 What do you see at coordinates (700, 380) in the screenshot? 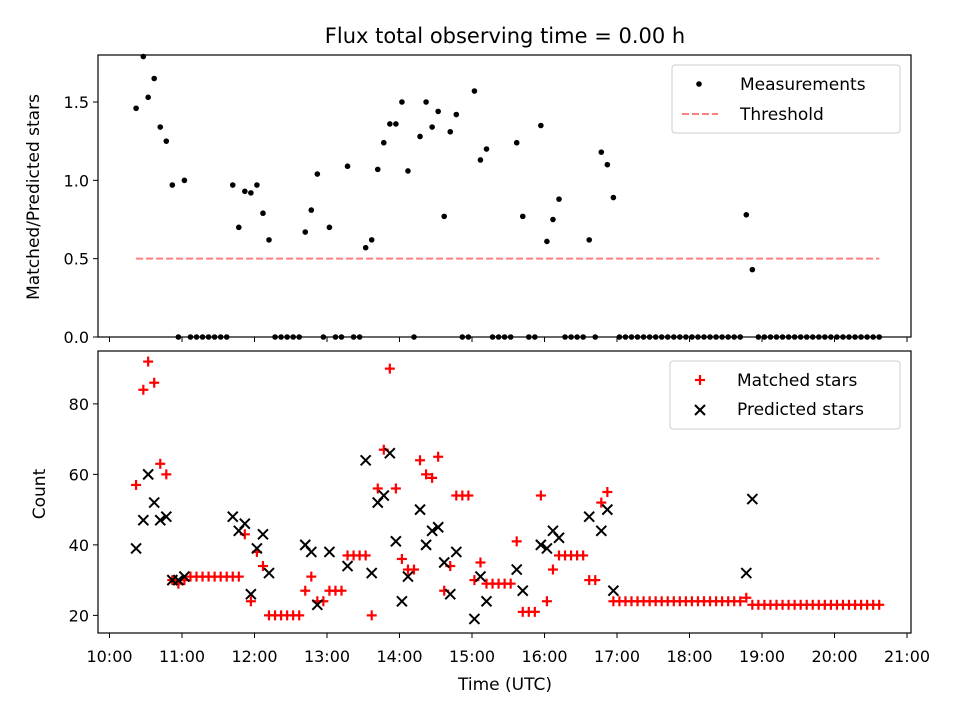
I see `legend-matched-marker` at bounding box center [700, 380].